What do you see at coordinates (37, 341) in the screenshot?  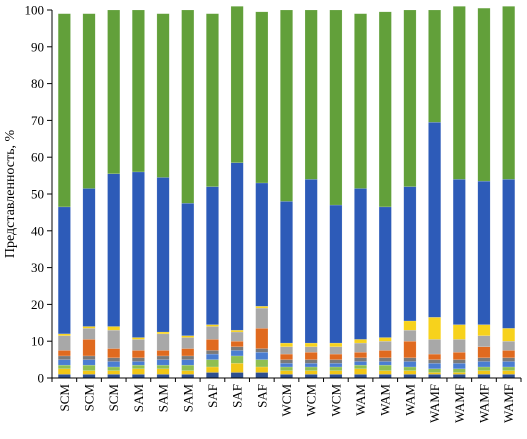 I see `y-tick-label: 10` at bounding box center [37, 341].